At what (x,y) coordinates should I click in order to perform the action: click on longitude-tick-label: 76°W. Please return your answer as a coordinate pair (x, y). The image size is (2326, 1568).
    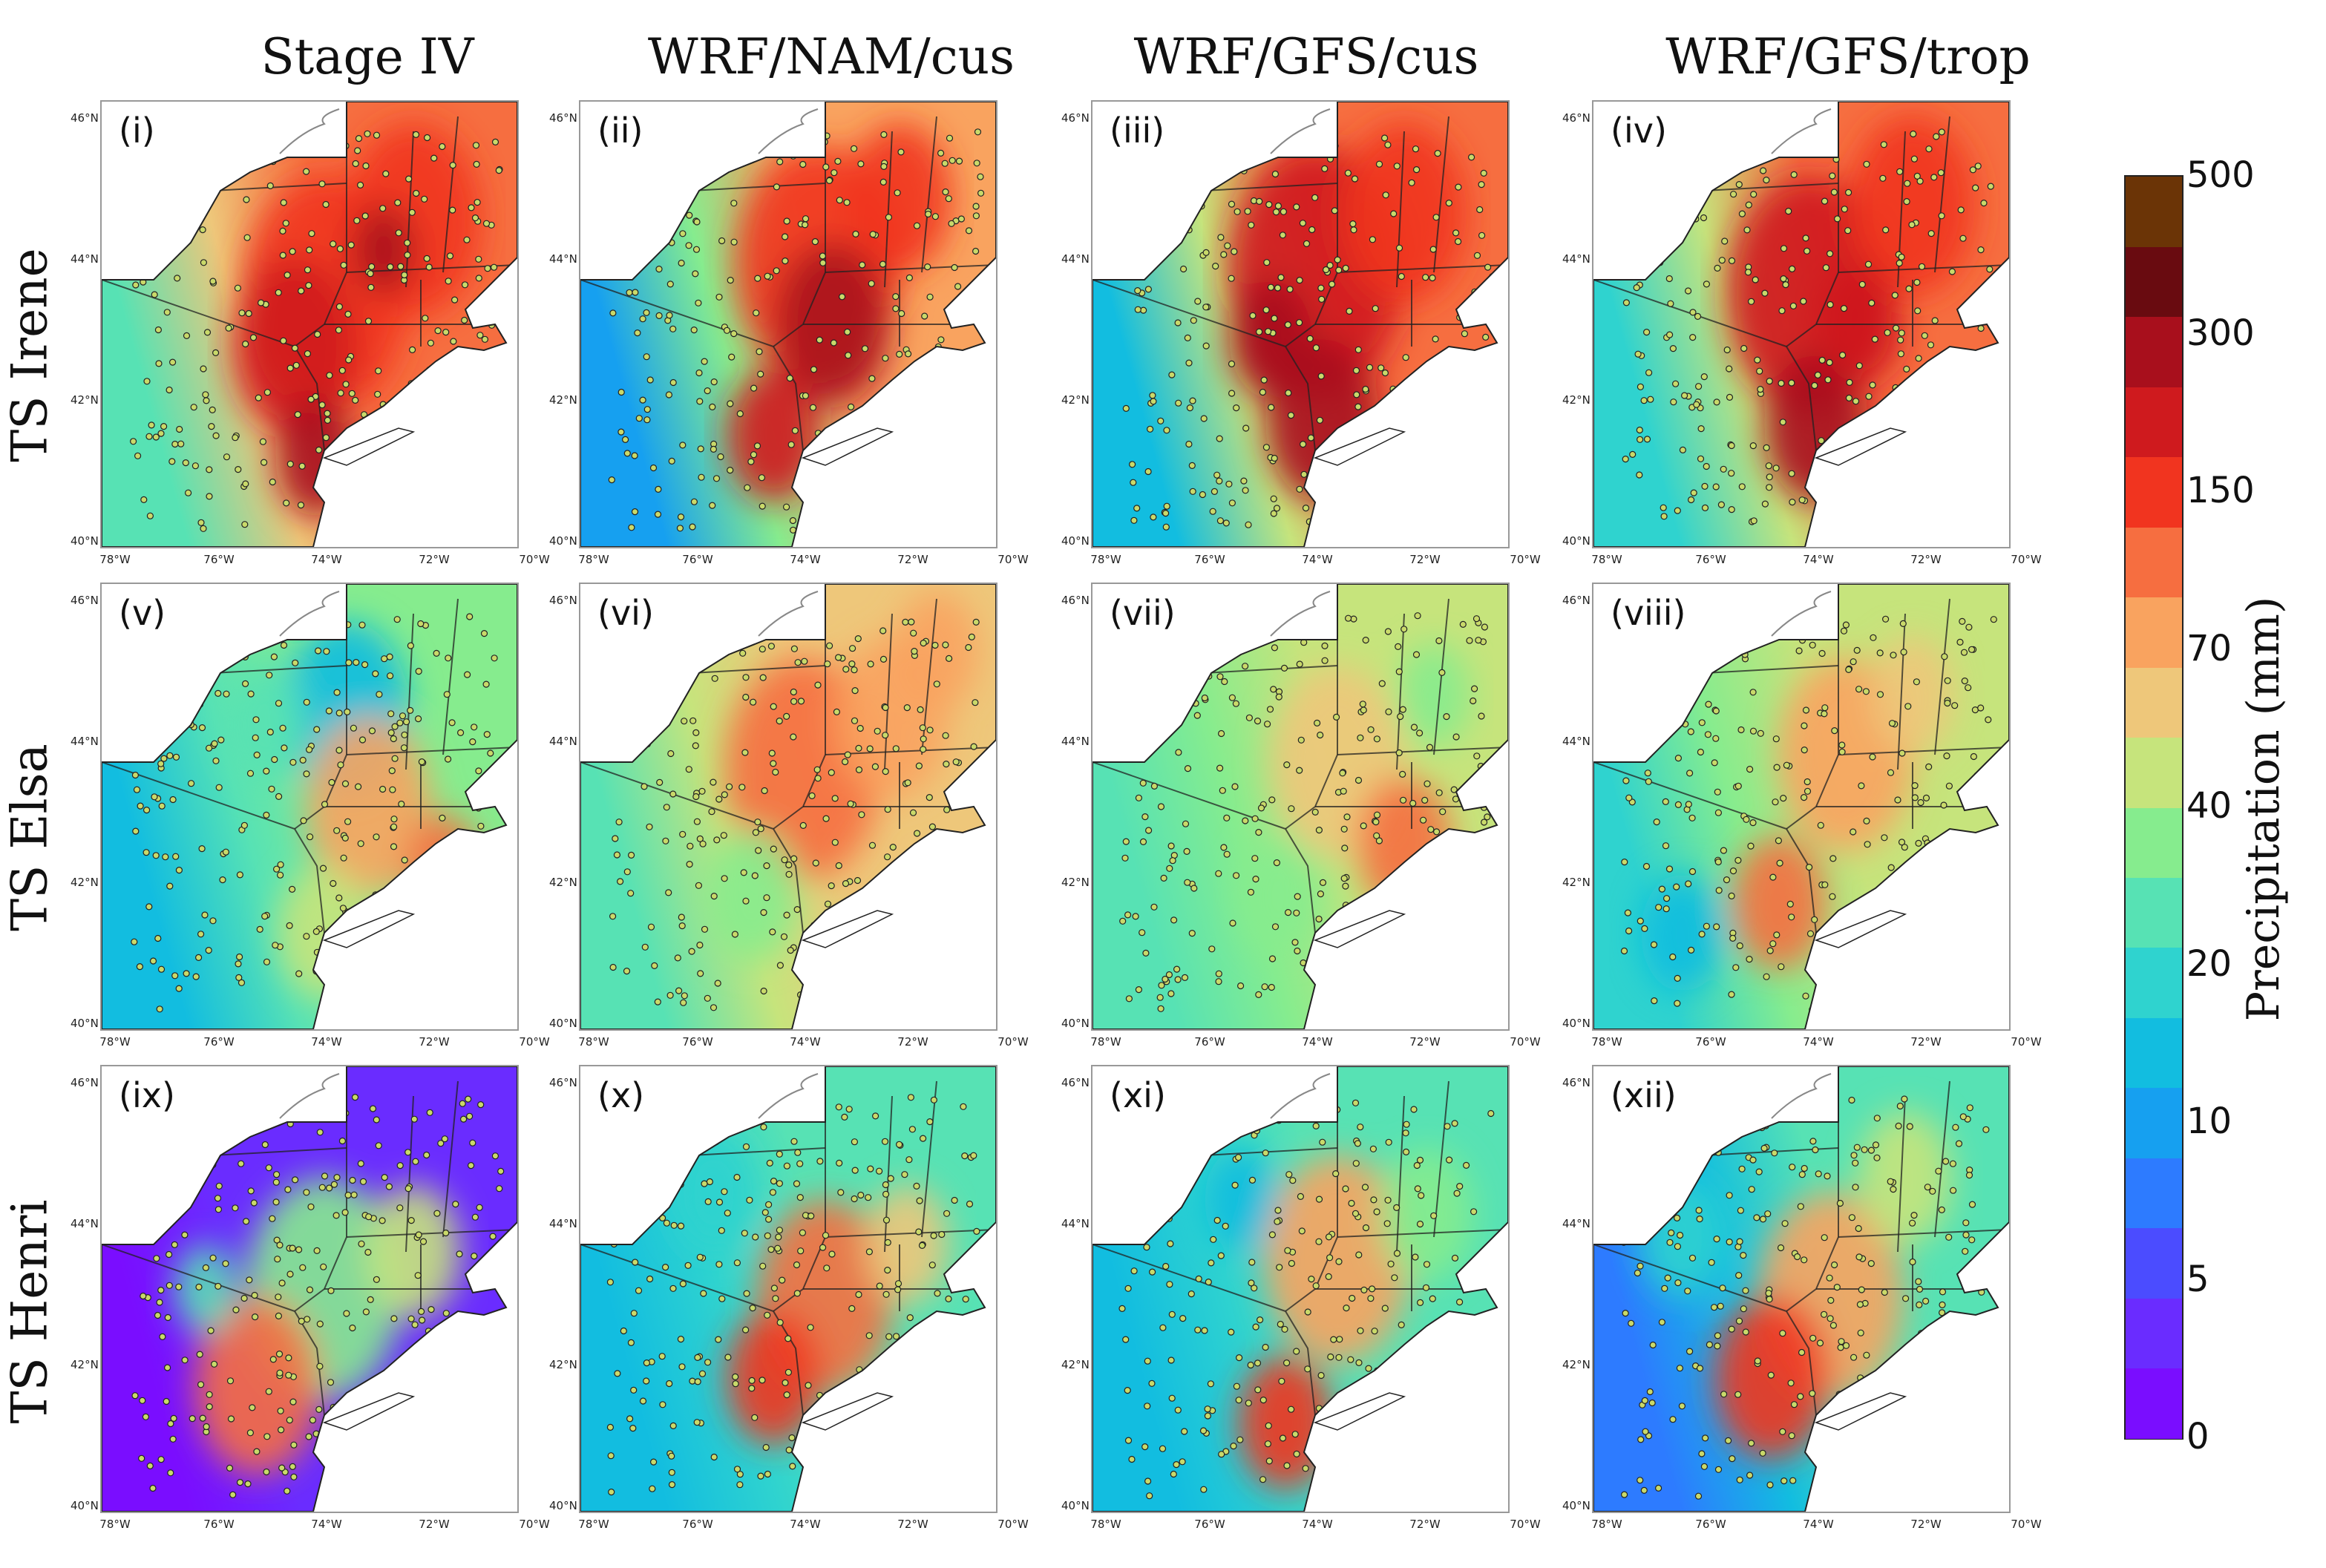
    Looking at the image, I should click on (1710, 1042).